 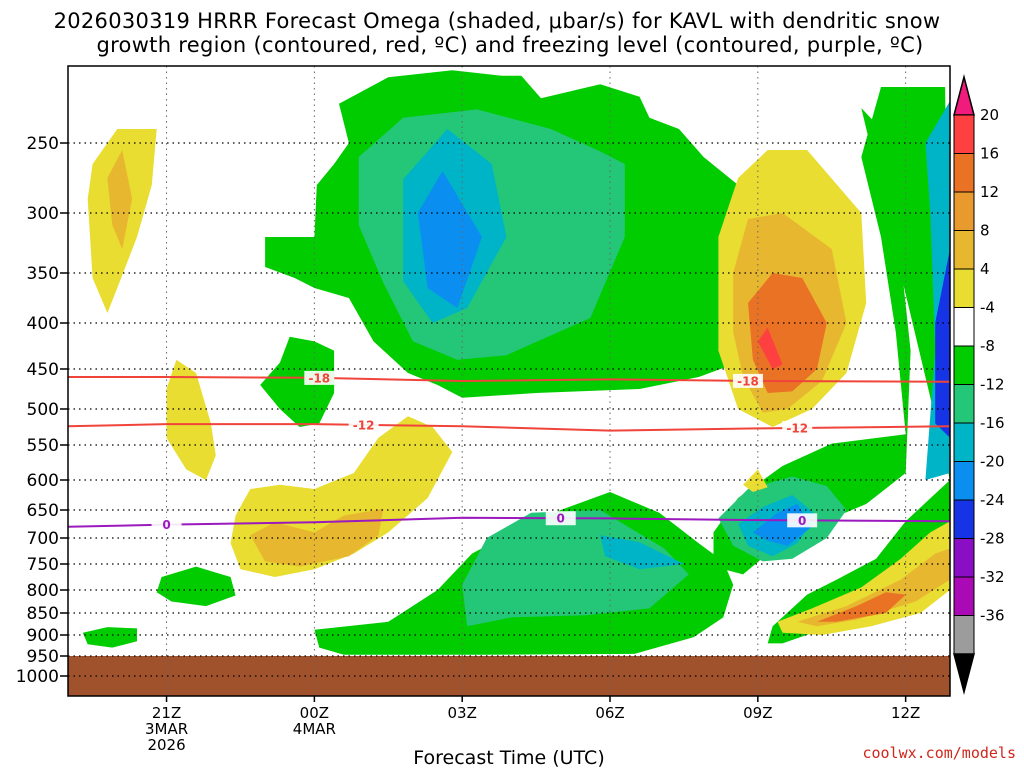 What do you see at coordinates (642, 552) in the screenshot?
I see `omega-region-upward-motion-lower-core` at bounding box center [642, 552].